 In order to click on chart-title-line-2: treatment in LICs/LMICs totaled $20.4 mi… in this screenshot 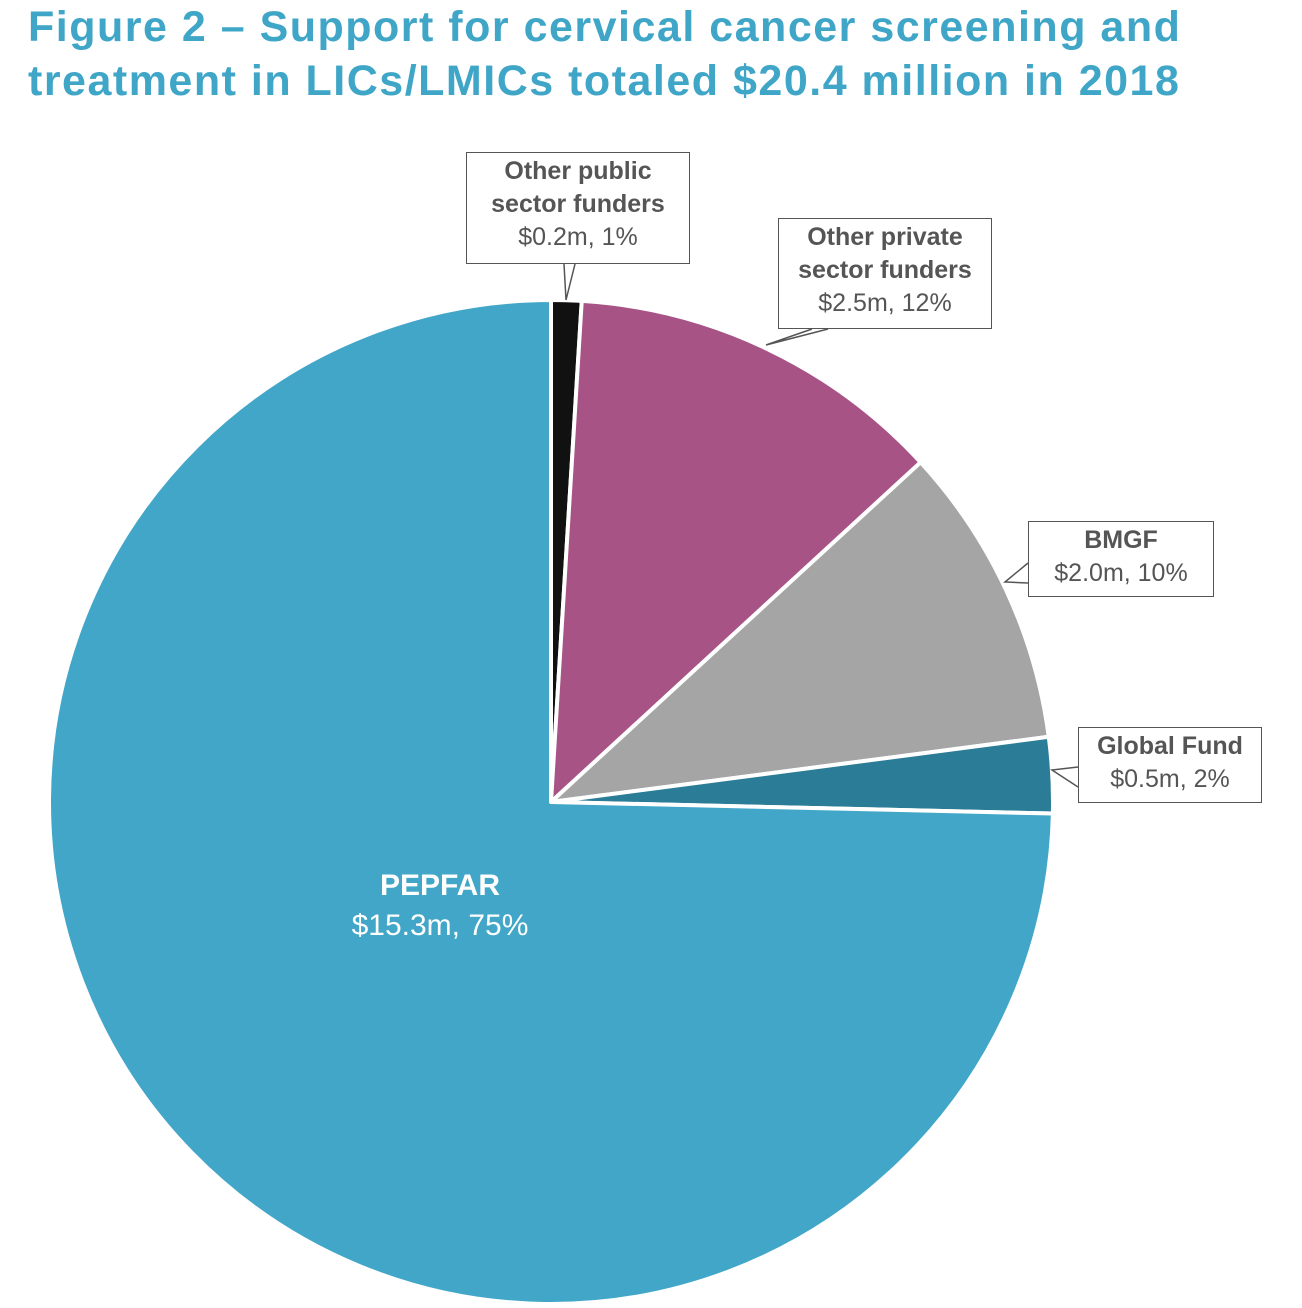, I will do `click(604, 81)`.